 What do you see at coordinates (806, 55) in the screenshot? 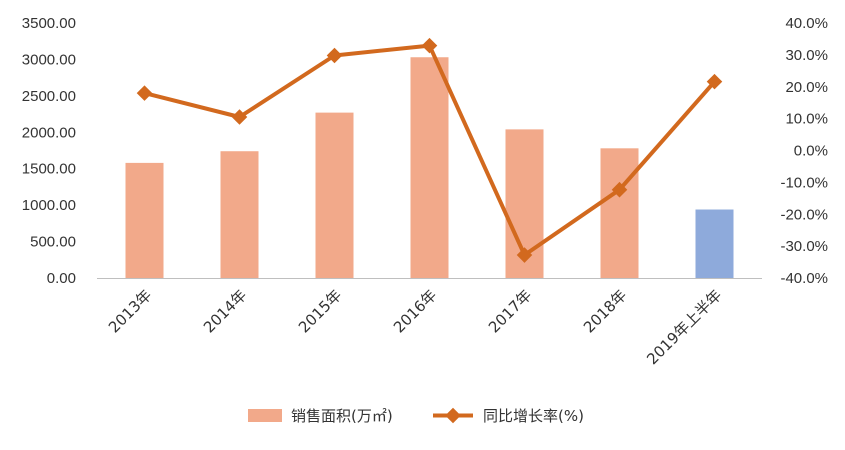
I see `right-tick-7: 30.0%` at bounding box center [806, 55].